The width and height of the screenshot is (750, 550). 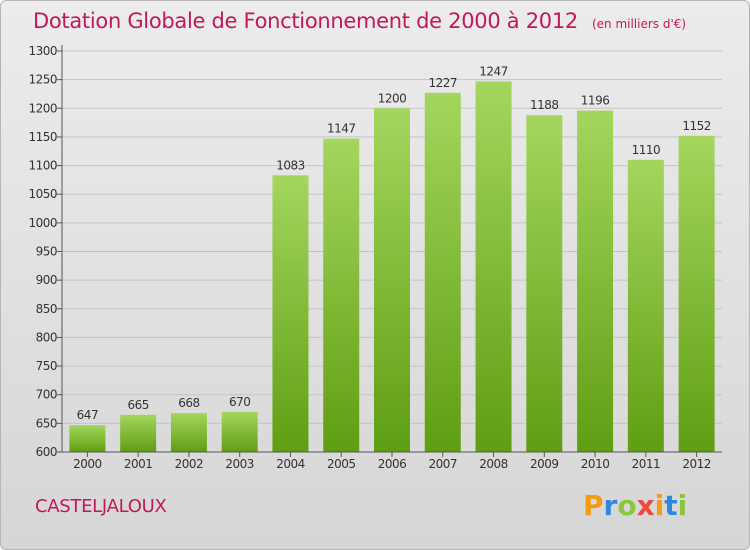 What do you see at coordinates (442, 83) in the screenshot?
I see `data-label: 1227` at bounding box center [442, 83].